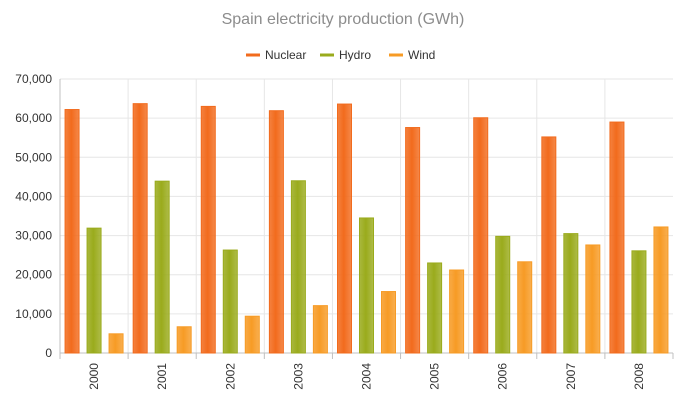 The width and height of the screenshot is (686, 407). What do you see at coordinates (33, 236) in the screenshot?
I see `y-tick-label: 30,000` at bounding box center [33, 236].